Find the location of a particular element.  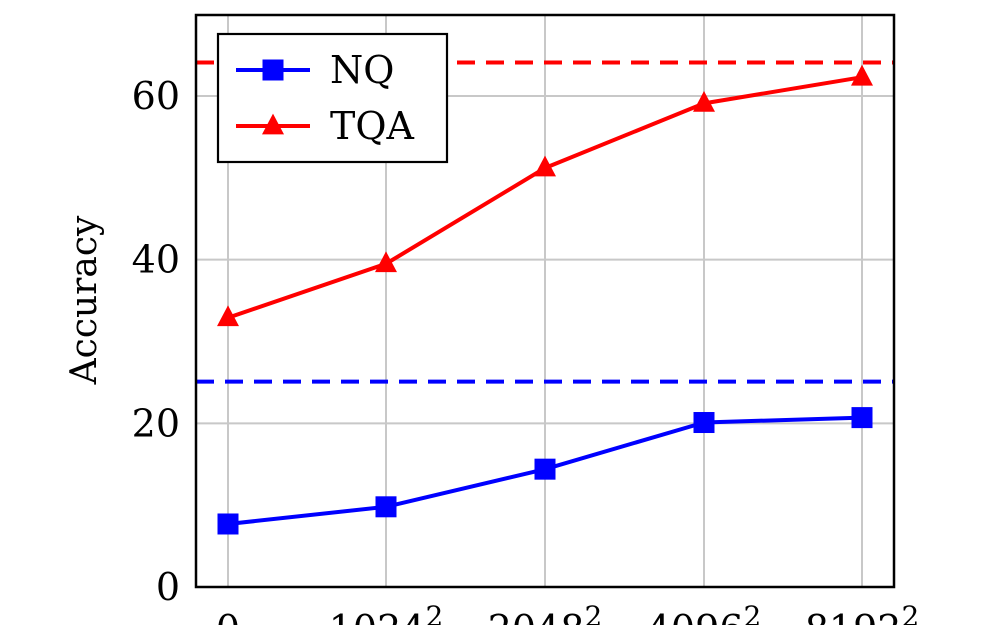

legend: NQ TQA is located at coordinates (332, 98).